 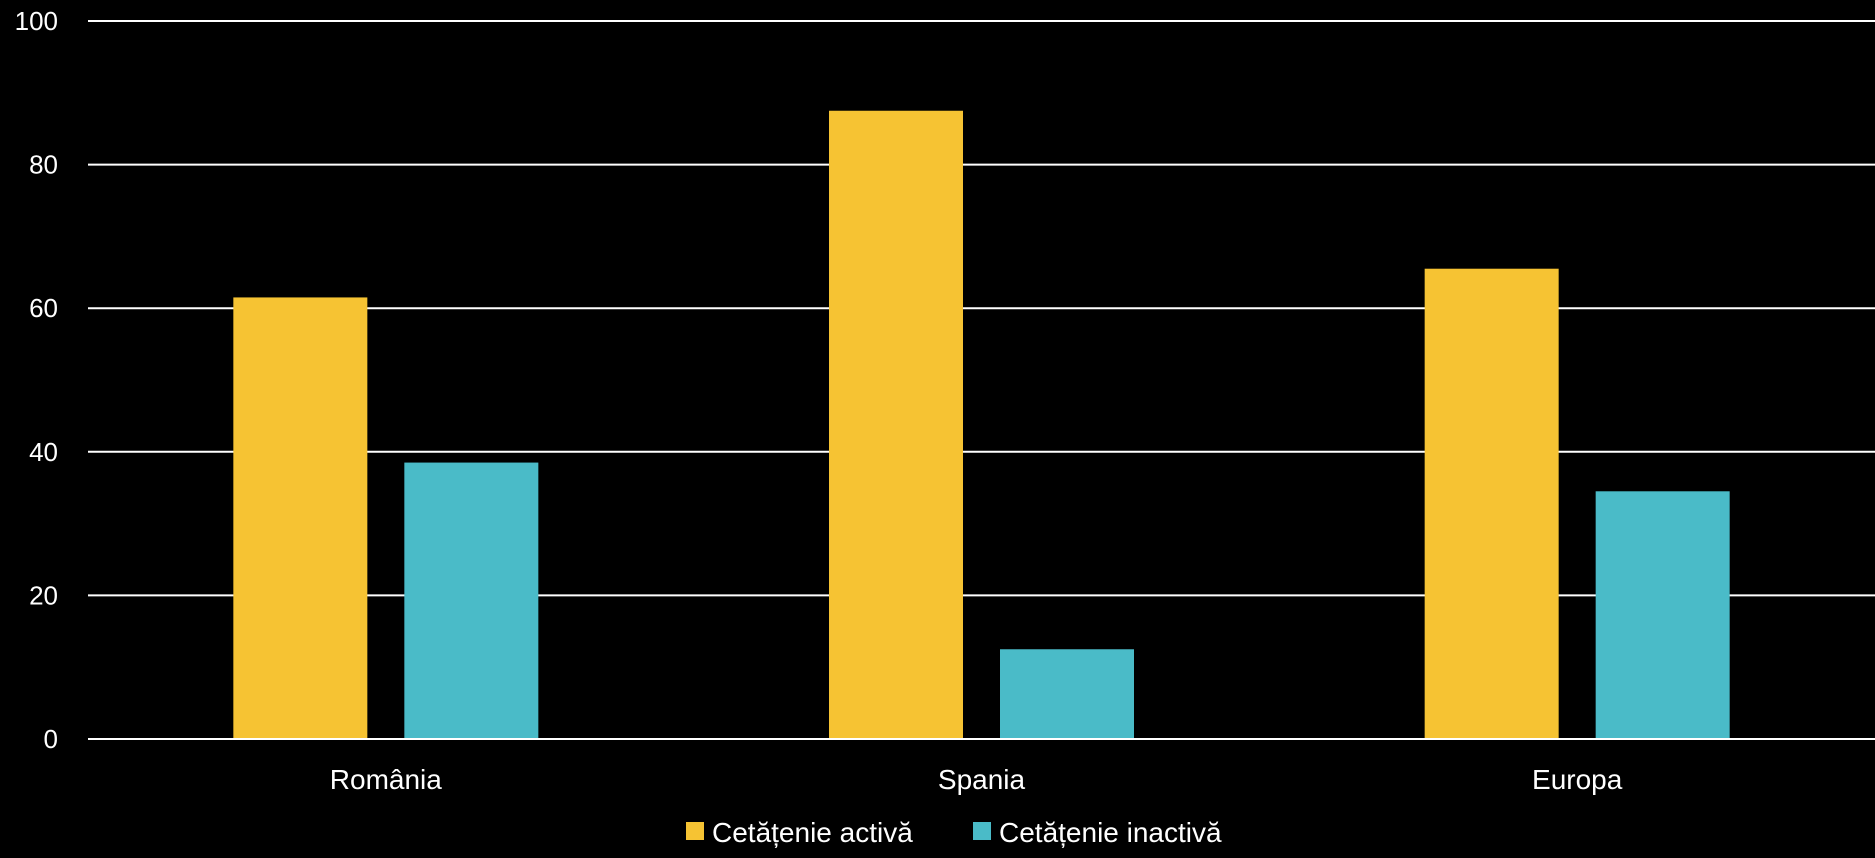 I want to click on legend-label-active: Cetățenie activă, so click(x=812, y=832).